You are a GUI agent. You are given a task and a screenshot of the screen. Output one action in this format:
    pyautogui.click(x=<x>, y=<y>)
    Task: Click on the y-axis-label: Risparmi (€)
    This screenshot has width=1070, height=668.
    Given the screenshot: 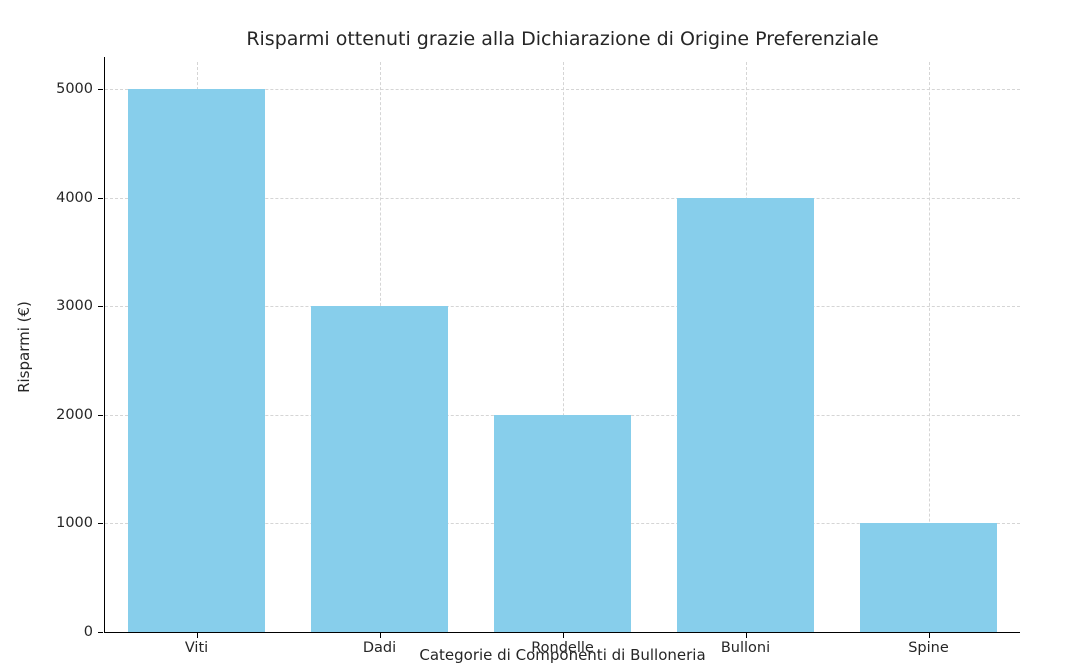 What is the action you would take?
    pyautogui.click(x=24, y=347)
    